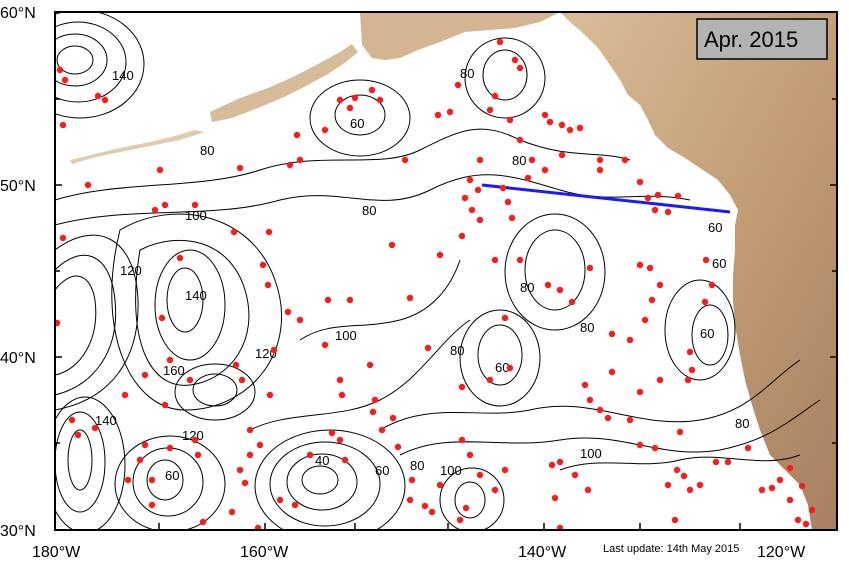 The image size is (849, 564). I want to click on lon-label-180w: 180°W, so click(56, 552).